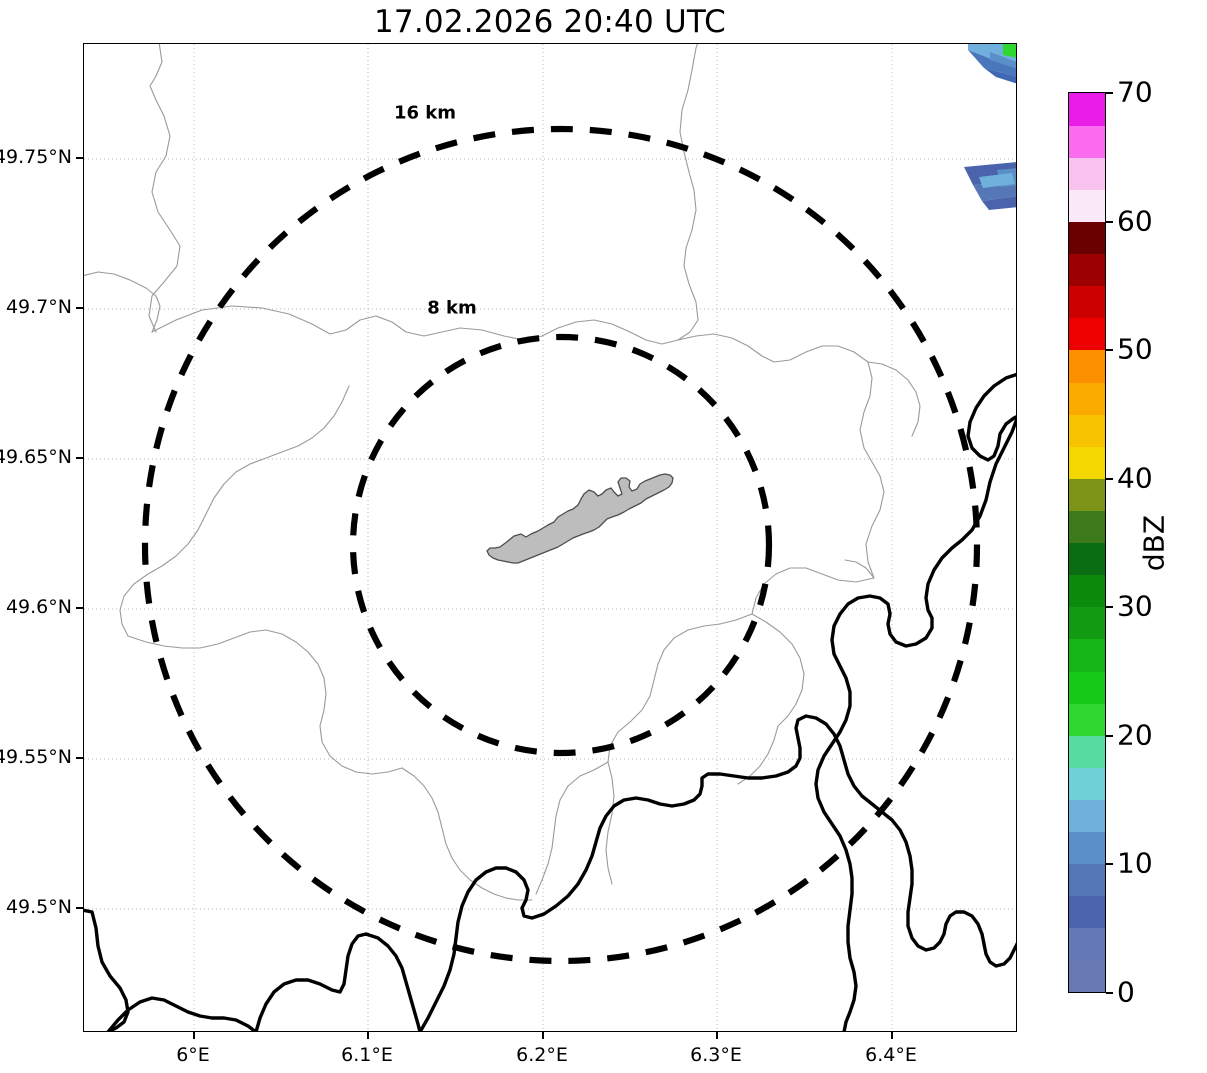 This screenshot has width=1207, height=1073. I want to click on colorbar-band-40-42.5, so click(1087, 462).